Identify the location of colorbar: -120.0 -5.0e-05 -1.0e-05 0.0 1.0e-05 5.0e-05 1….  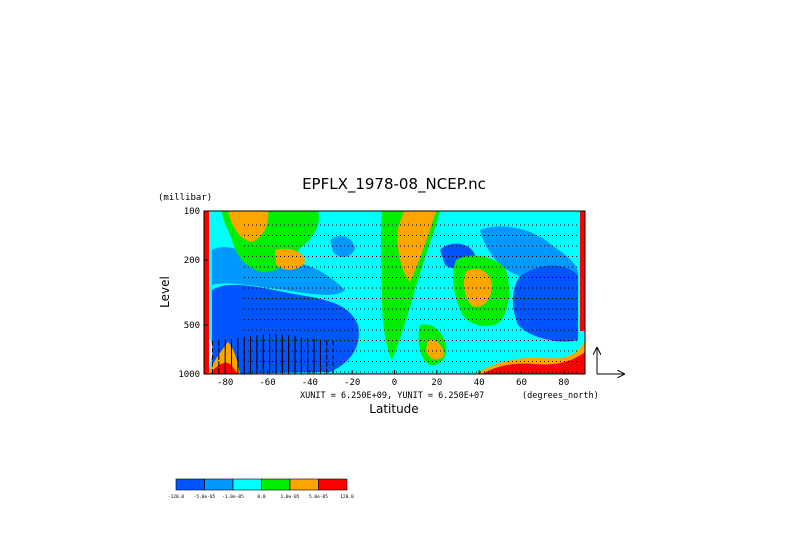
(261, 489).